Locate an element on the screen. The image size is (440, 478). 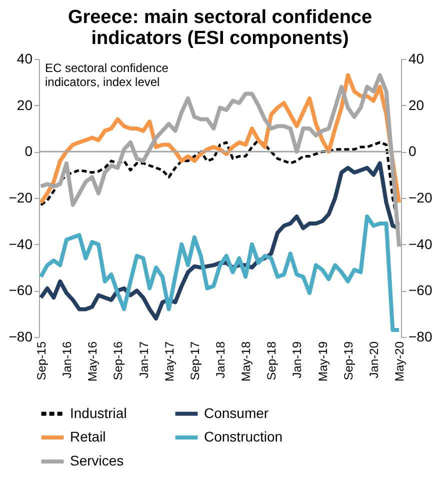
y2-tick-label: −80 is located at coordinates (420, 336).